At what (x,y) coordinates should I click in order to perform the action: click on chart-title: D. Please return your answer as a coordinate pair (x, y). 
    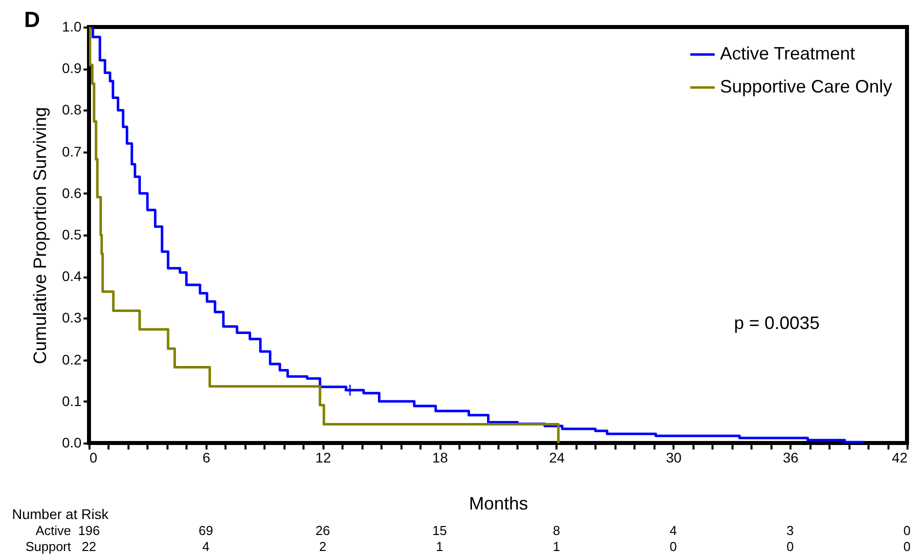
    Looking at the image, I should click on (32, 19).